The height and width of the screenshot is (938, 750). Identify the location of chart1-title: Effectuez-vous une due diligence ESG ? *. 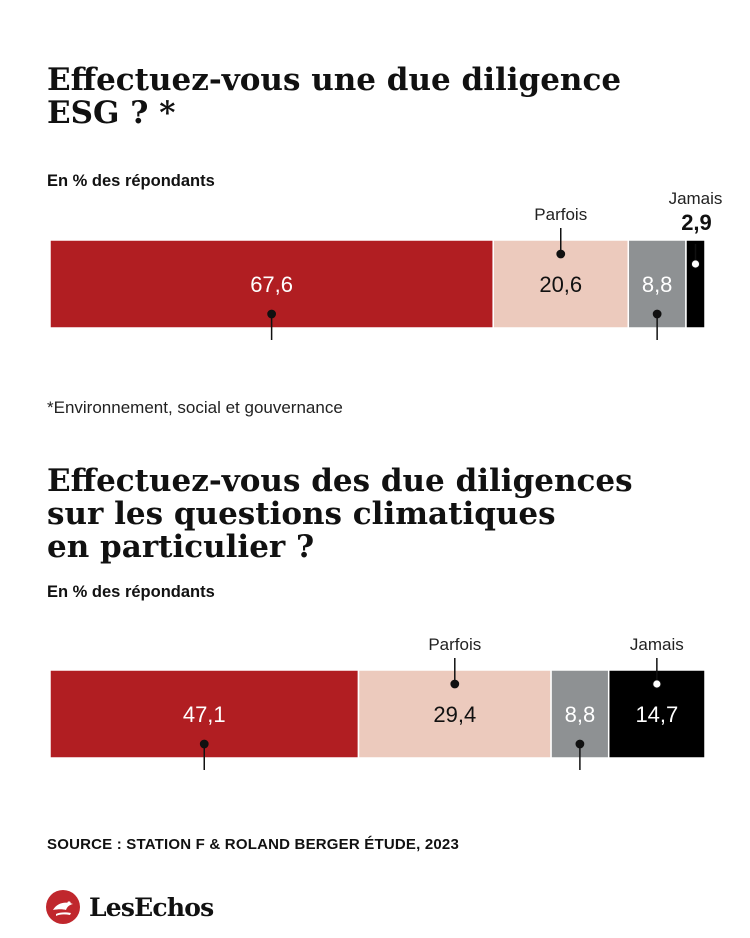
(357, 97).